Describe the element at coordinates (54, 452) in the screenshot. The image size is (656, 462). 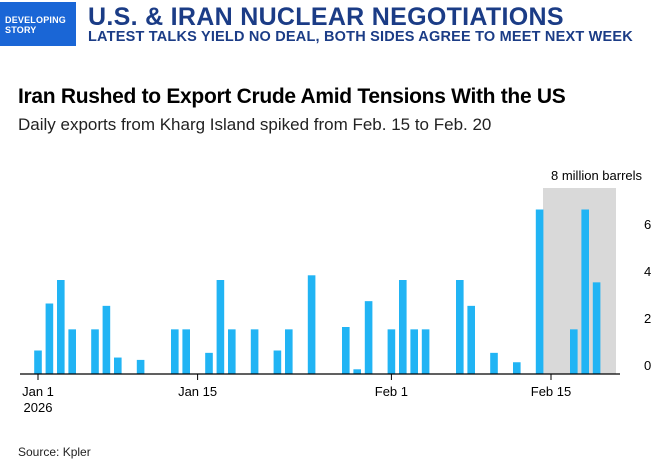
I see `source-note: Source: Kpler` at that location.